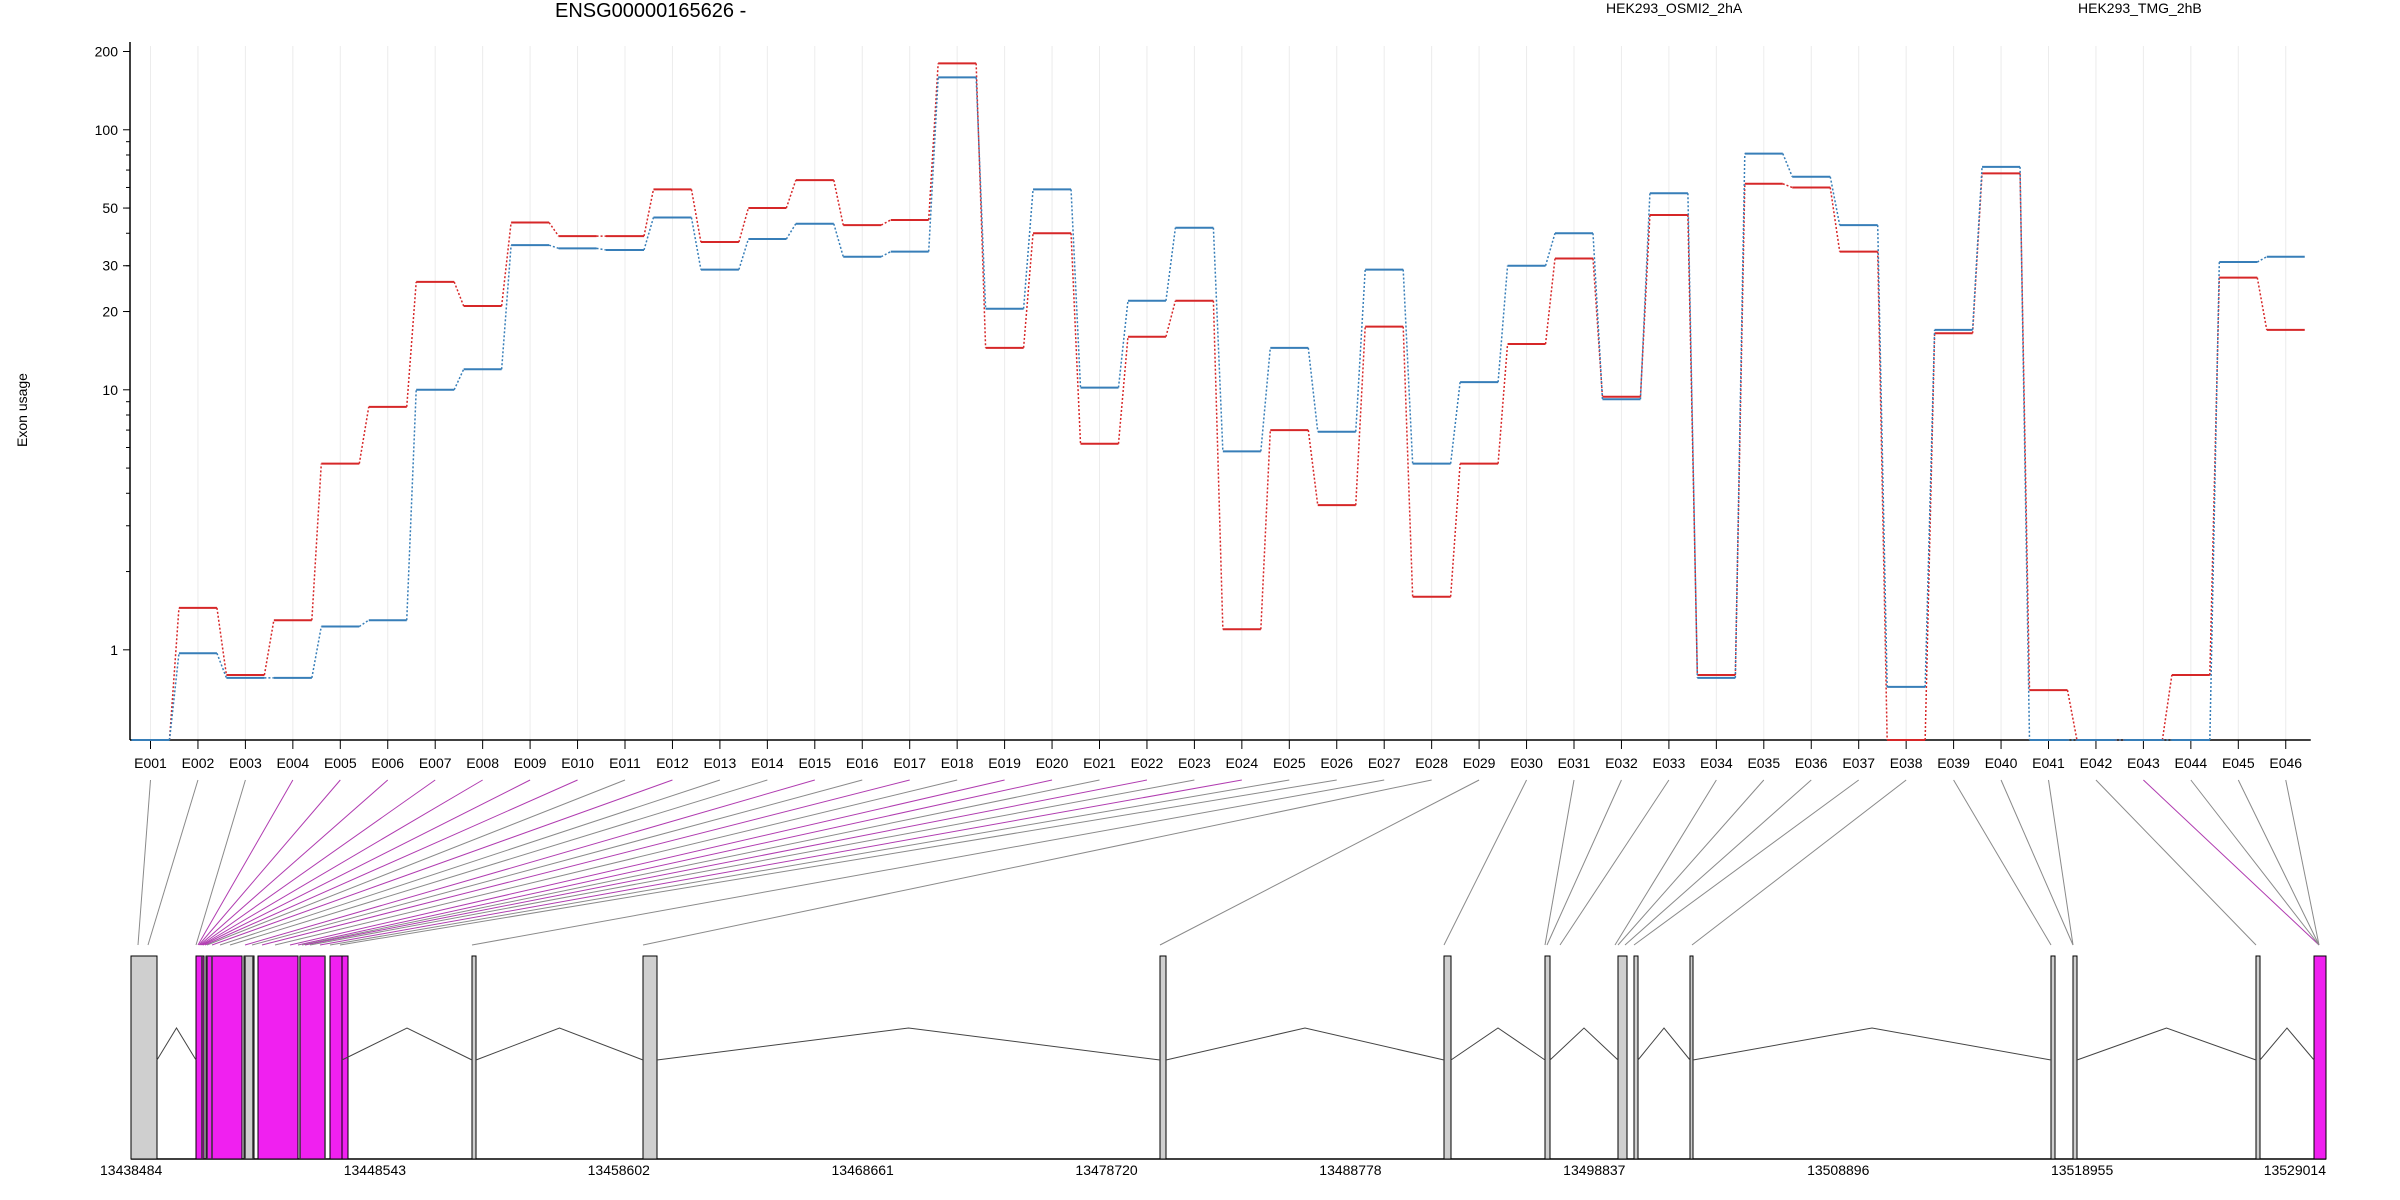 This screenshot has width=2400, height=1200. What do you see at coordinates (1241, 763) in the screenshot?
I see `x-tick-label: E024` at bounding box center [1241, 763].